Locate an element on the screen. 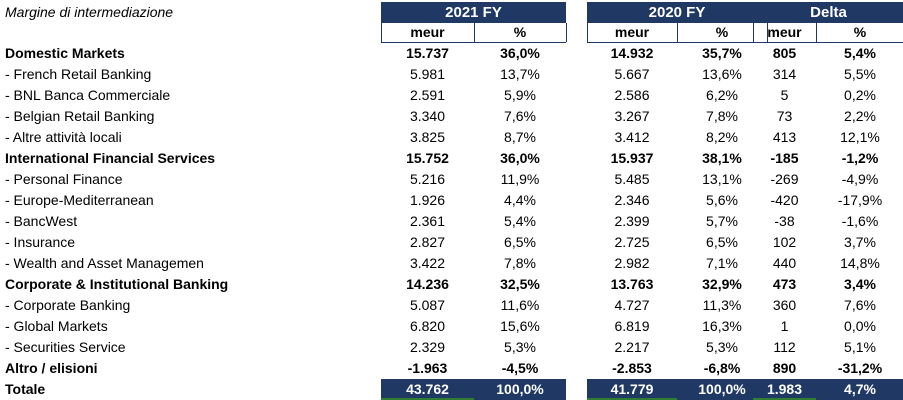  table-cell: 3,7% is located at coordinates (860, 242).